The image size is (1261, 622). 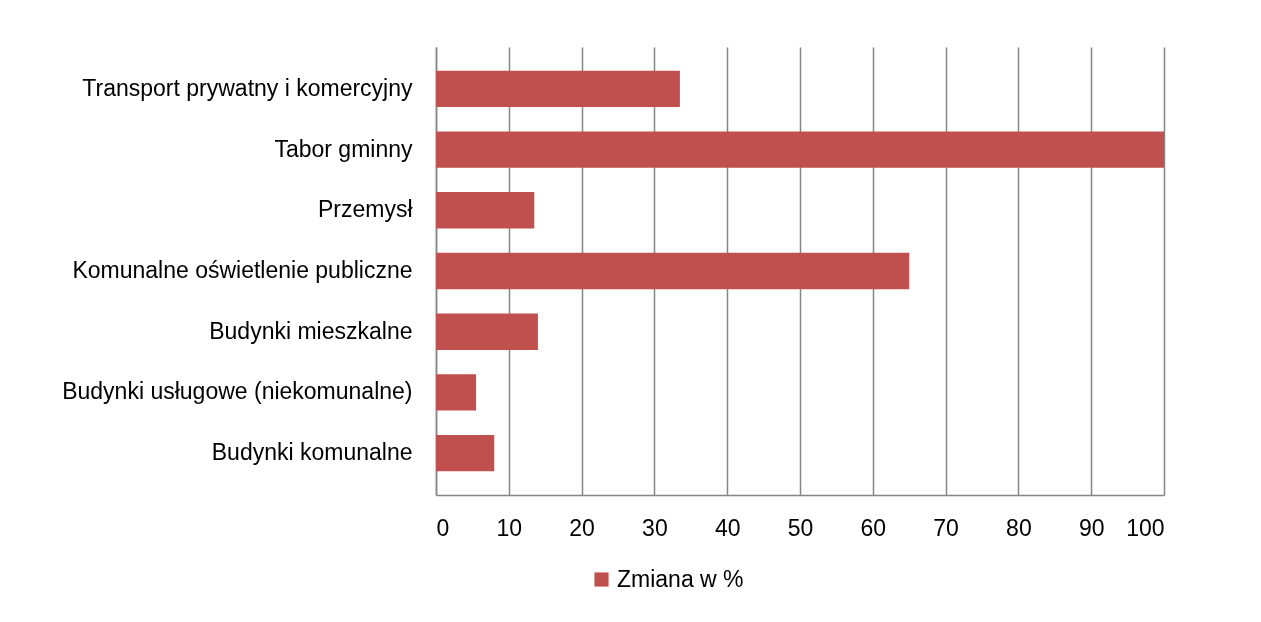 What do you see at coordinates (727, 527) in the screenshot?
I see `x-tick-label: 40` at bounding box center [727, 527].